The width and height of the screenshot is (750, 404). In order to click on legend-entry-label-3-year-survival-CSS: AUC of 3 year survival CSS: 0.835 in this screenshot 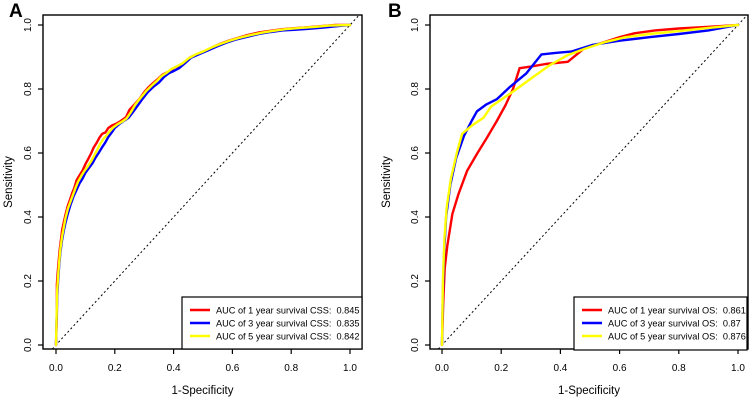, I will do `click(288, 323)`.